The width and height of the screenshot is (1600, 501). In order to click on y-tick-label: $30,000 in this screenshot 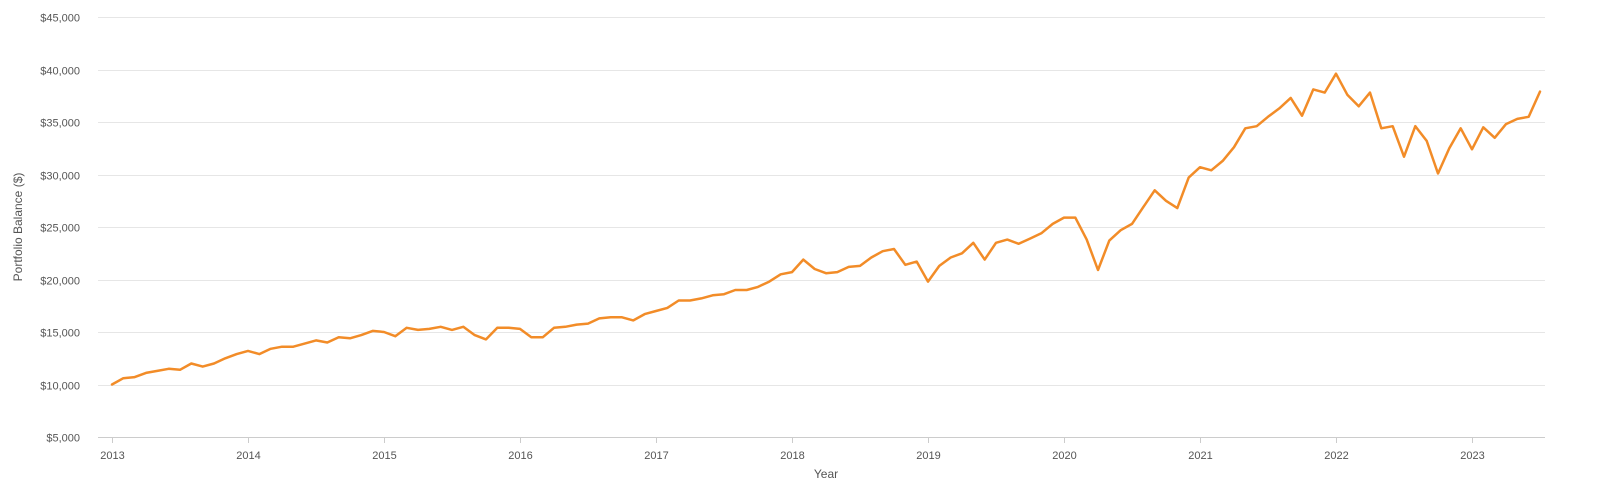, I will do `click(60, 177)`.